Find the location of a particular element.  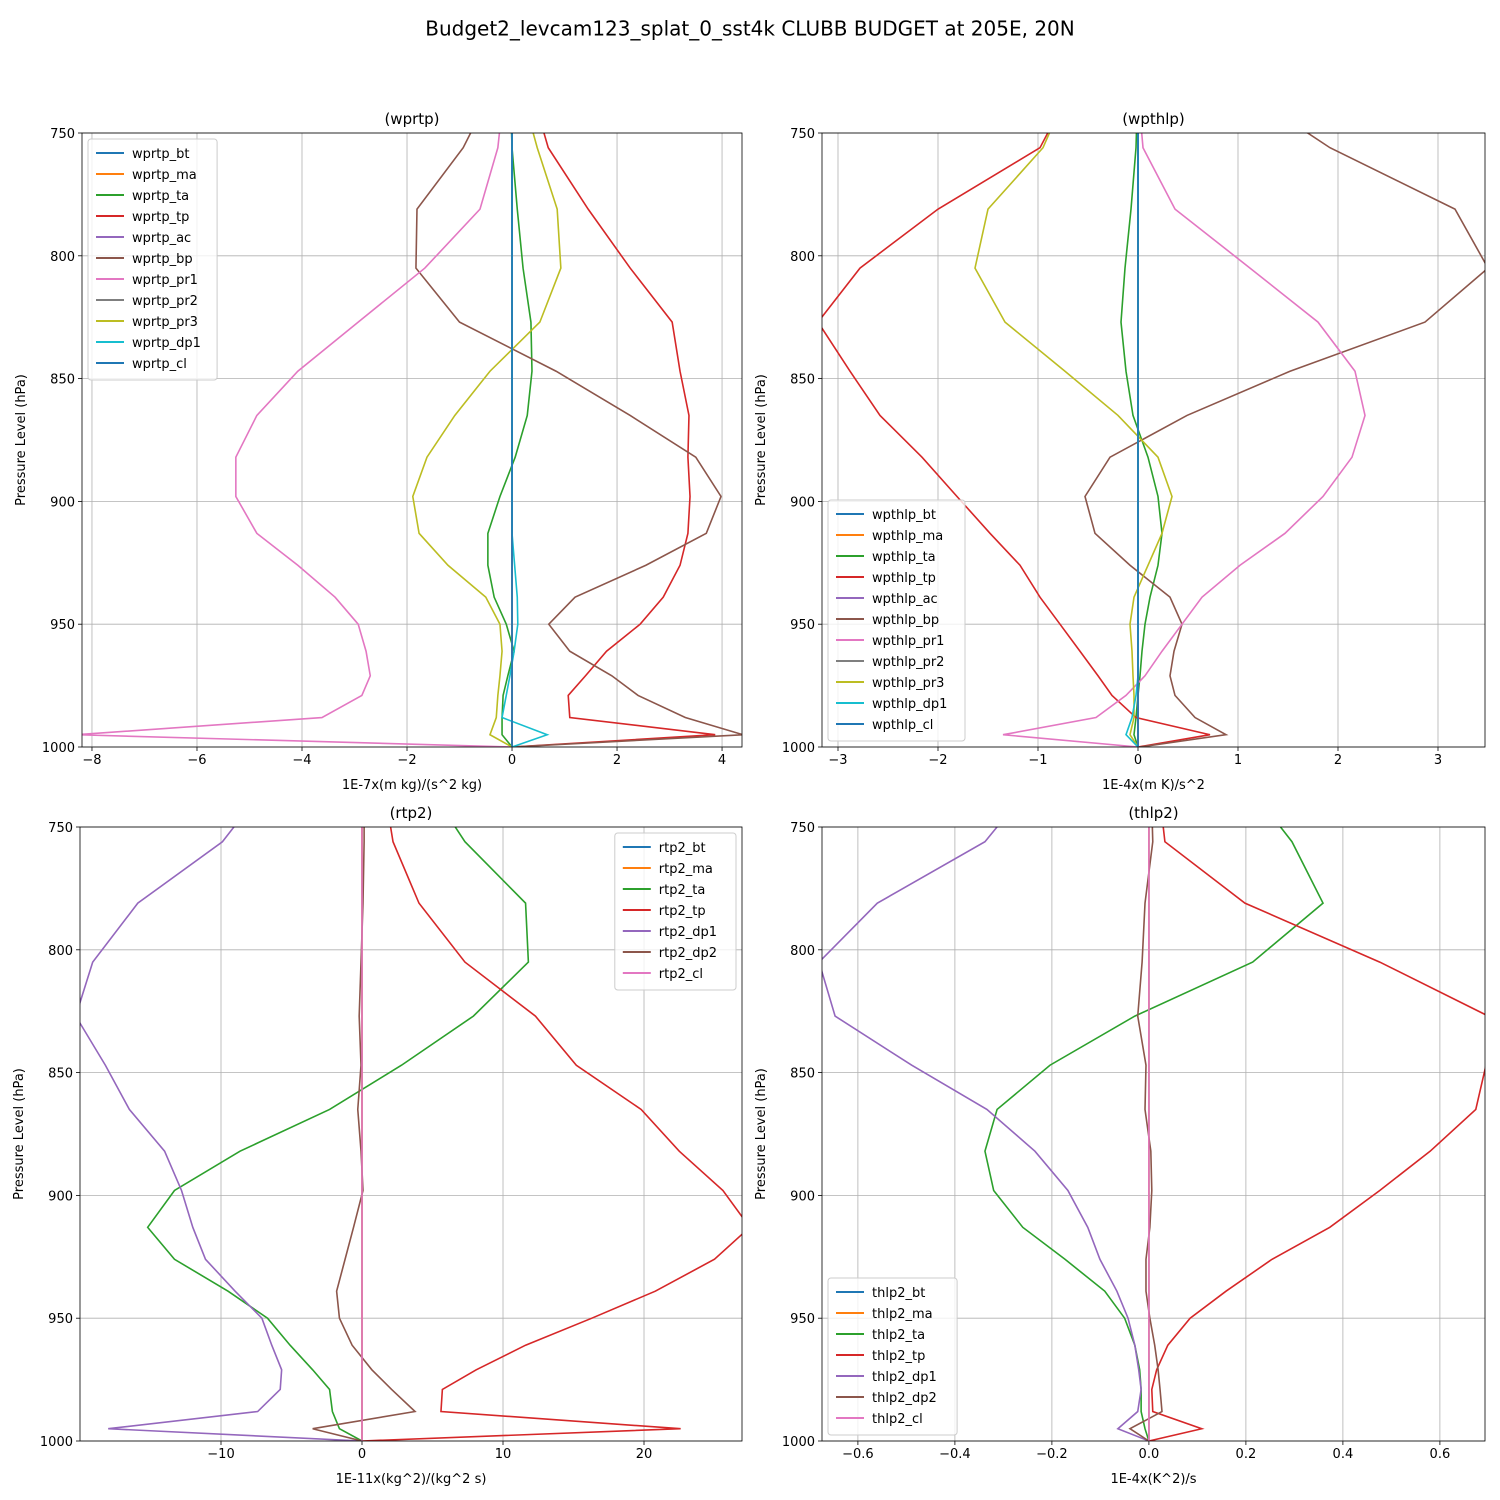

legend-label: wprtp_tp is located at coordinates (160, 217).